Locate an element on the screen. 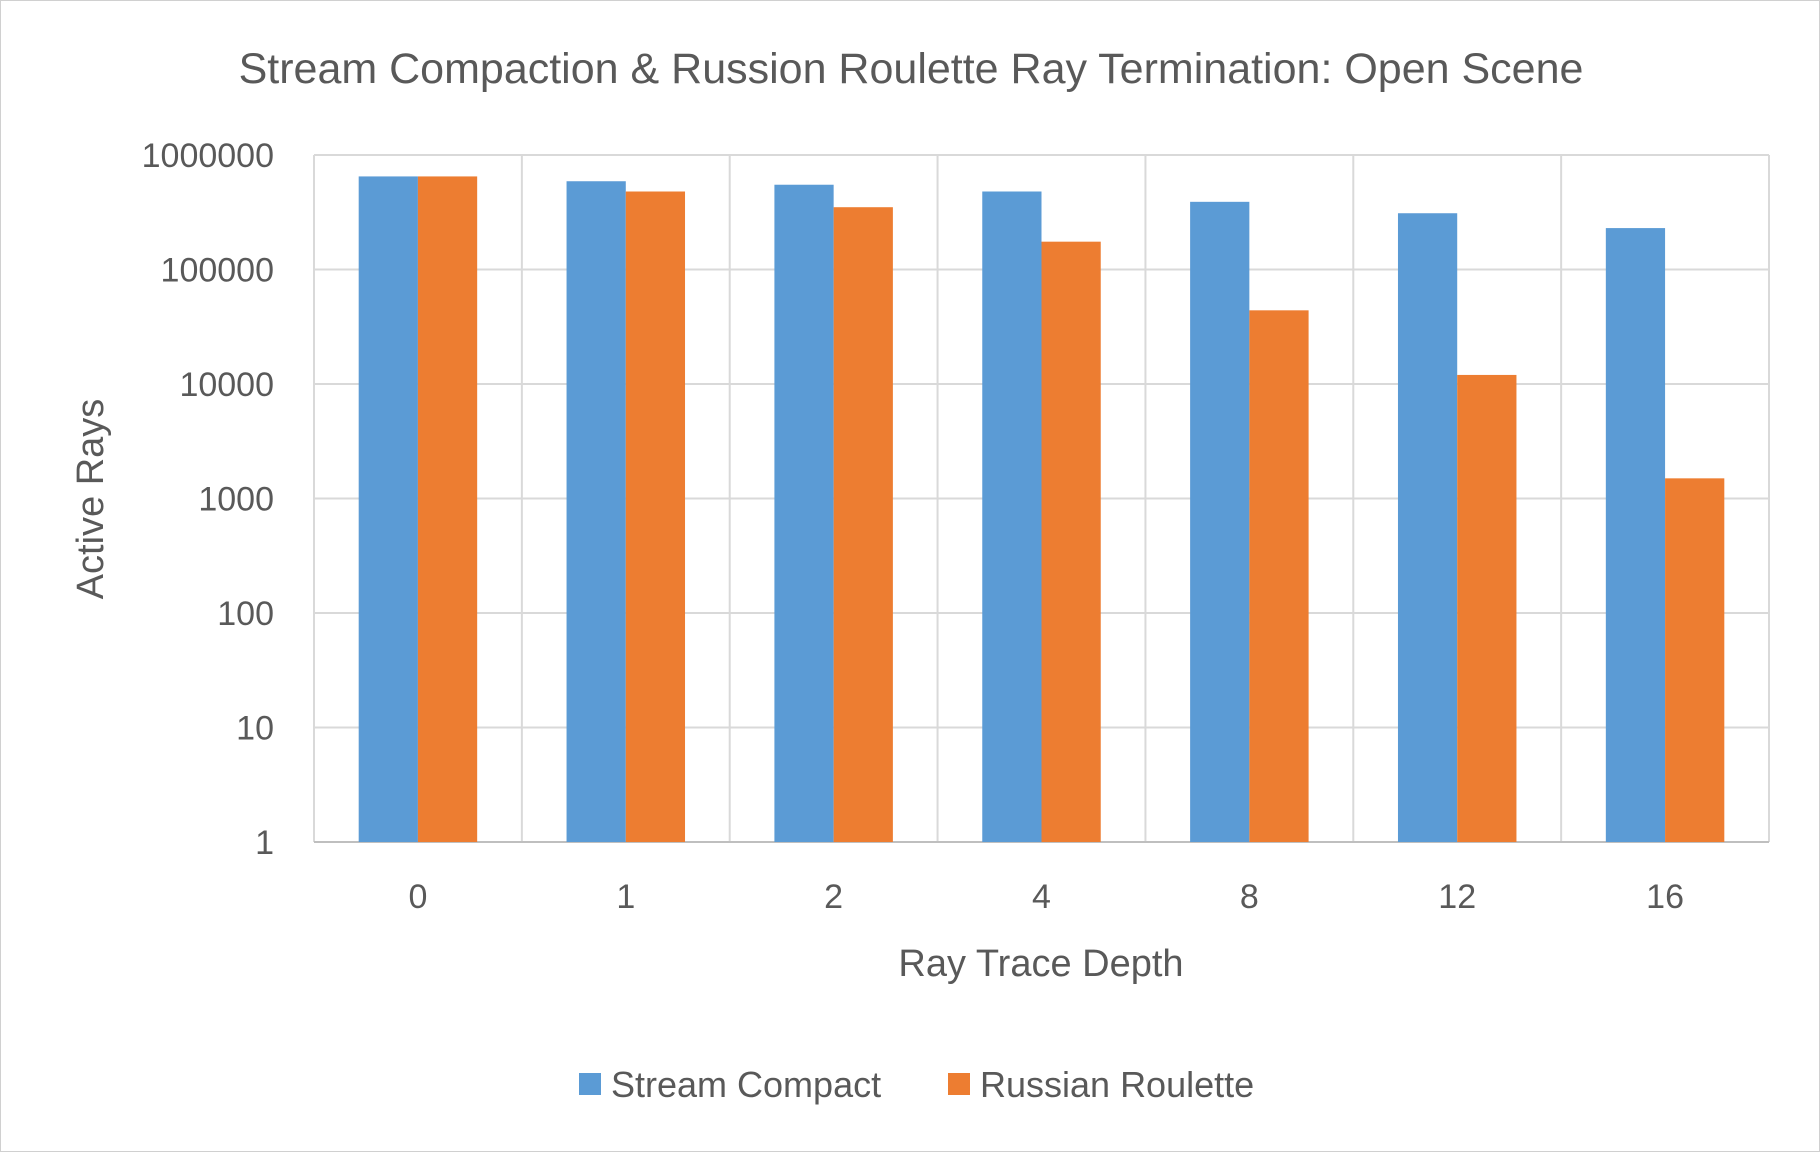 This screenshot has height=1153, width=1820. y-tick-label: 10 is located at coordinates (255, 729).